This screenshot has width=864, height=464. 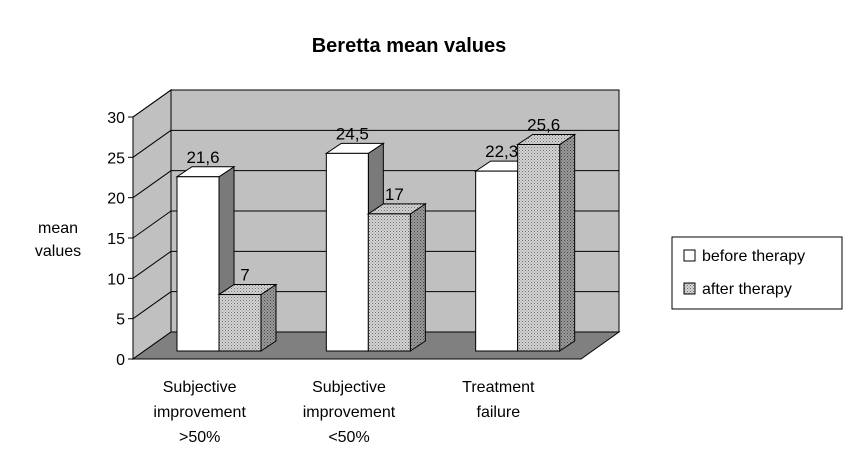 I want to click on x-tick-label: Subjective improvement <50%, so click(x=349, y=412).